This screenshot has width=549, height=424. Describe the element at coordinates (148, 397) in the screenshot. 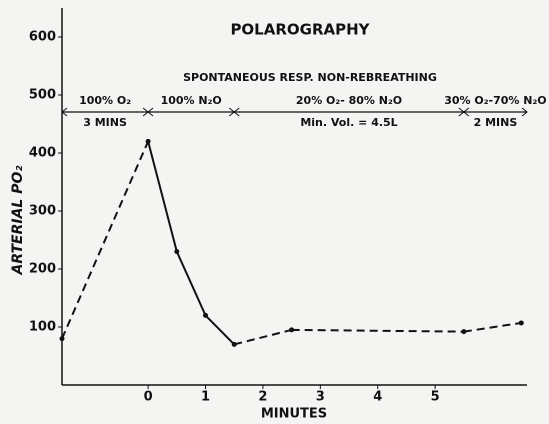

I see `x-tick-label: 0` at that location.